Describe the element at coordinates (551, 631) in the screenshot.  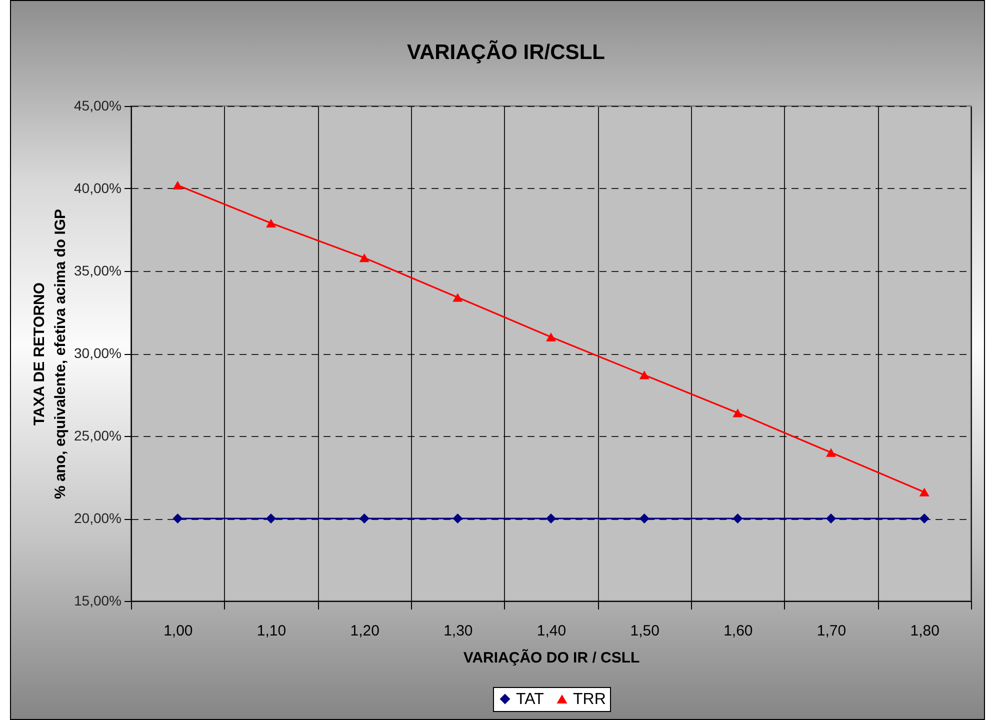
I see `x-tick-label: 1,40` at that location.